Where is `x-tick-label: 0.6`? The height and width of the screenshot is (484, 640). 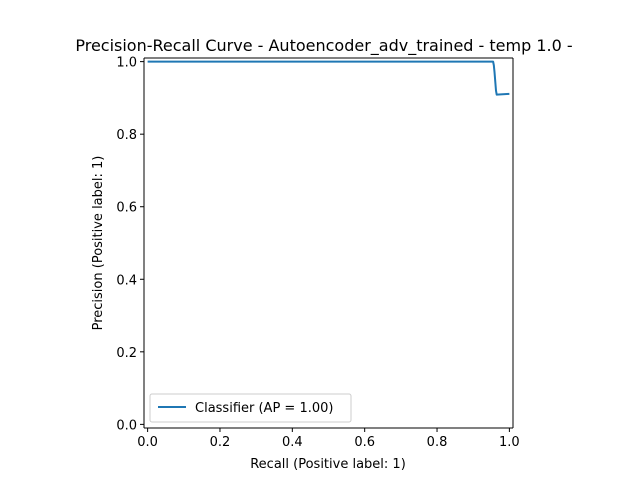 x-tick-label: 0.6 is located at coordinates (364, 442).